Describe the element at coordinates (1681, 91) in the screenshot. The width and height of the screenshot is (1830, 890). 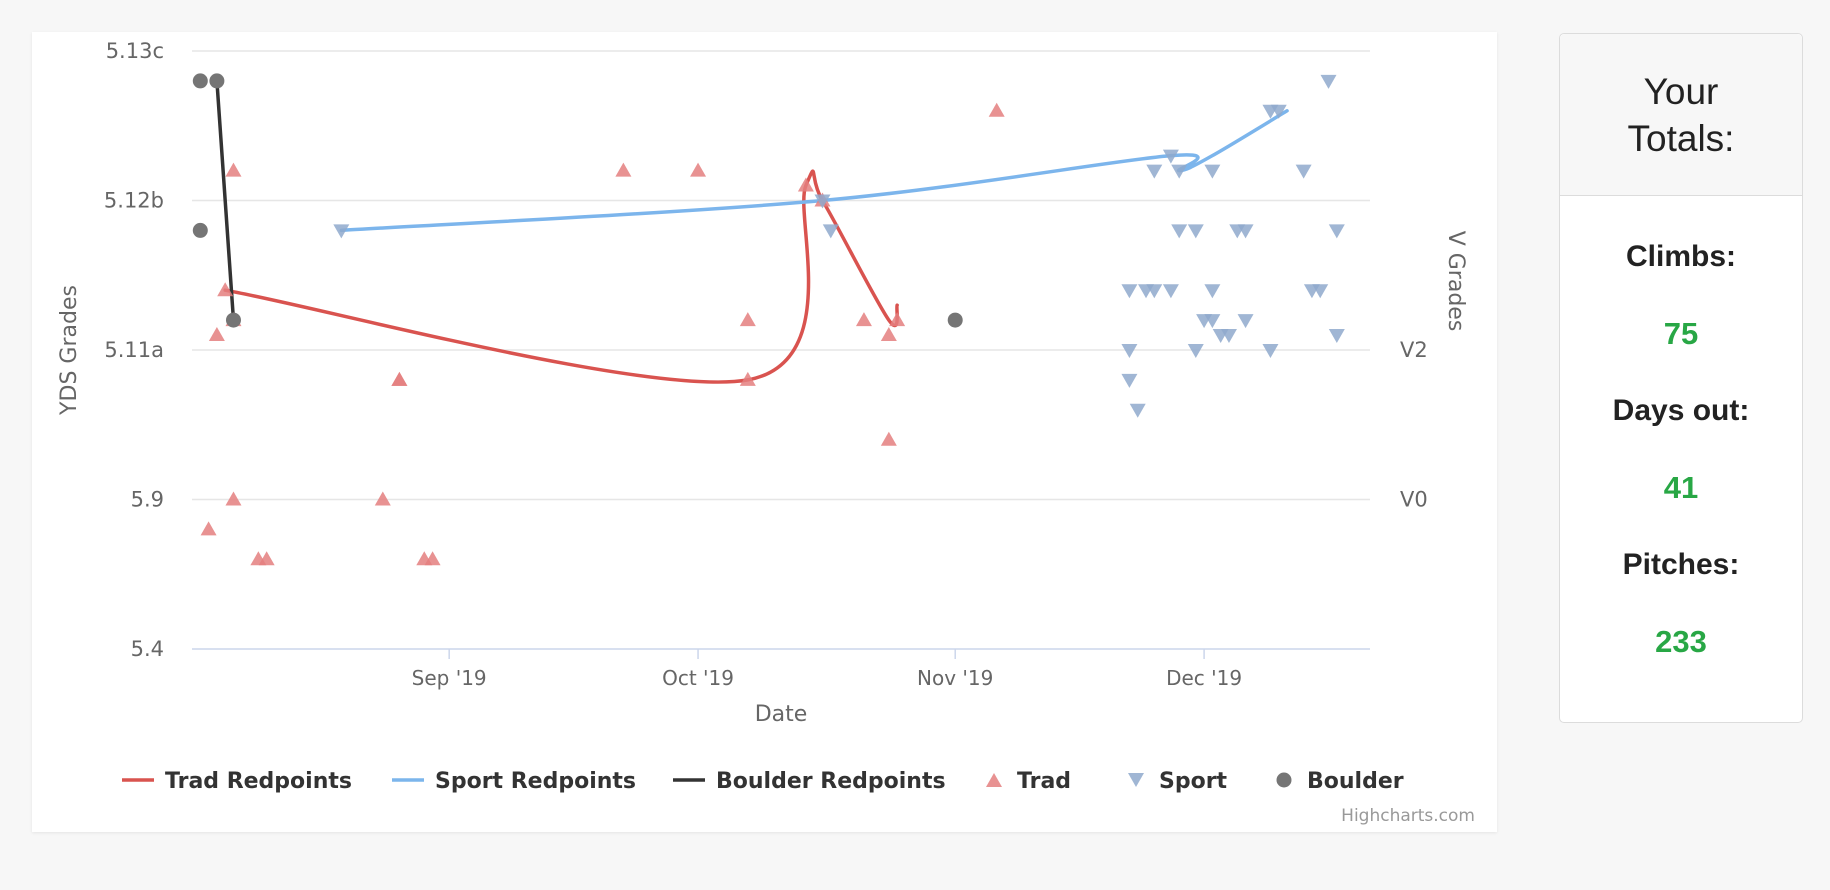
I see `totals-title-line1: Your` at that location.